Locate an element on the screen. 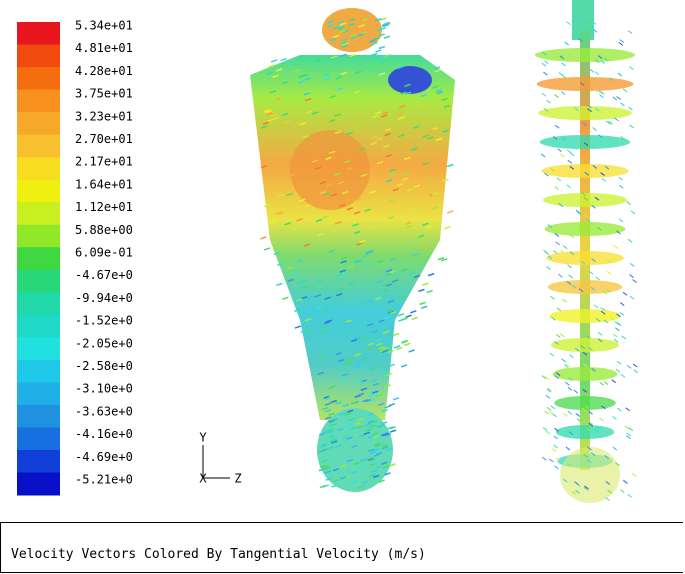 The width and height of the screenshot is (685, 574). legend-label: -1.52e+0 is located at coordinates (104, 321).